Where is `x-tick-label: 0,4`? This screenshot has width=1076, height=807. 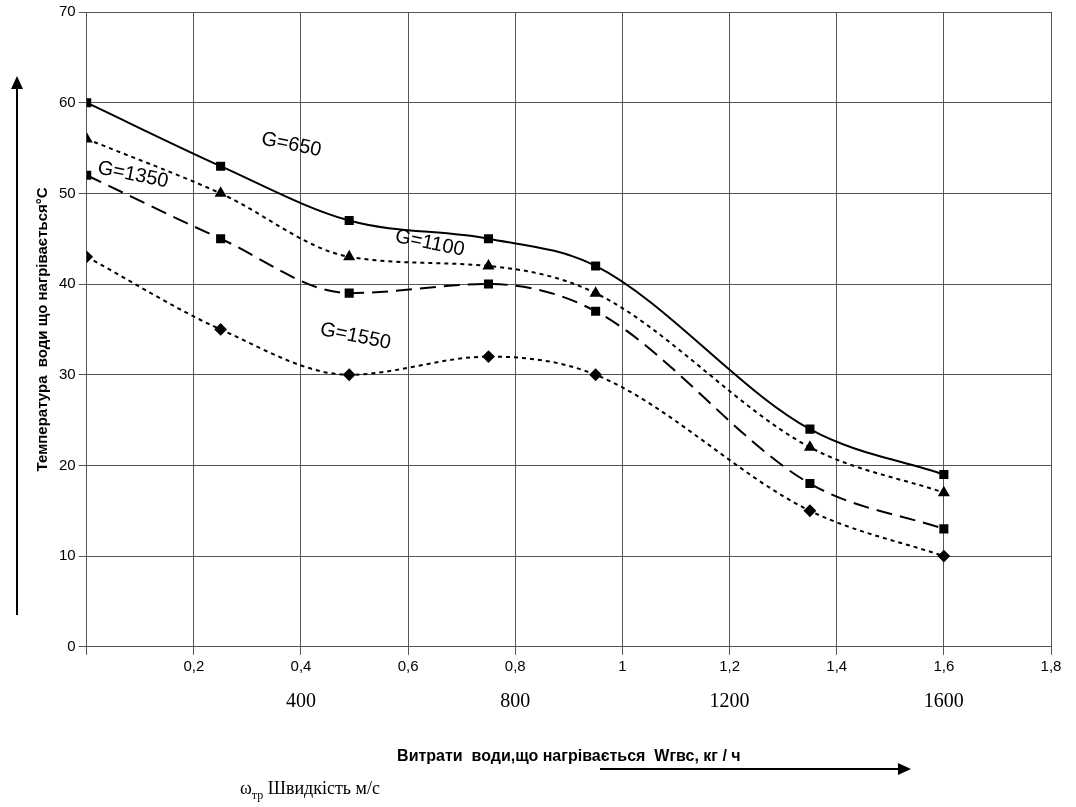
x-tick-label: 0,4 is located at coordinates (301, 665).